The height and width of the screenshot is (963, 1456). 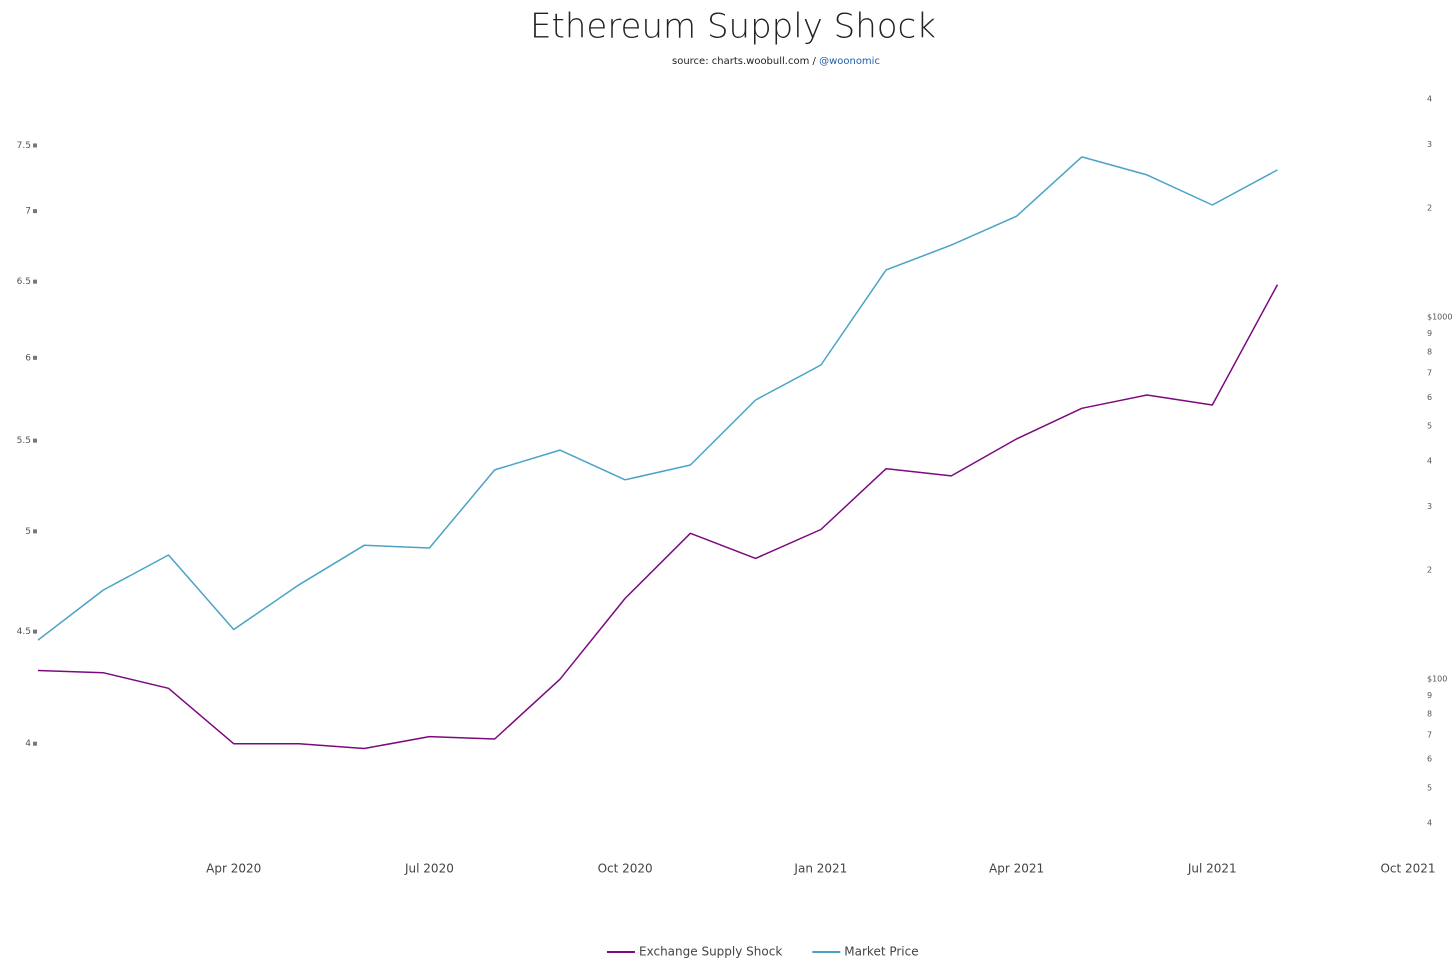 I want to click on y-tick-label: 7.5, so click(x=24, y=146).